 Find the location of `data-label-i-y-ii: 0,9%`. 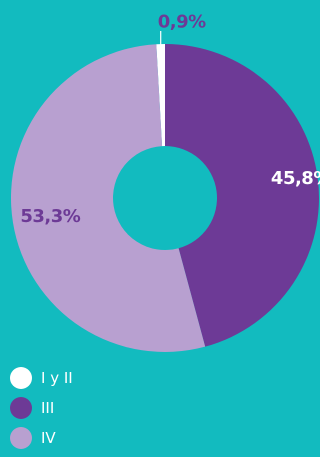

data-label-i-y-ii: 0,9% is located at coordinates (182, 22).